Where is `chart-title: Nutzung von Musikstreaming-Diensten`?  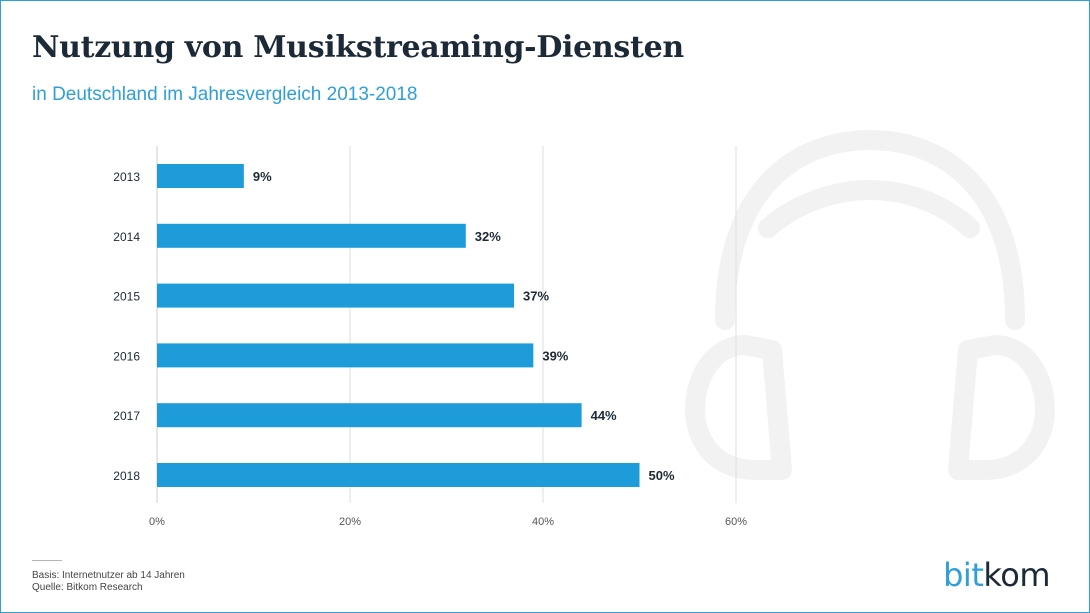
chart-title: Nutzung von Musikstreaming-Diensten is located at coordinates (358, 47).